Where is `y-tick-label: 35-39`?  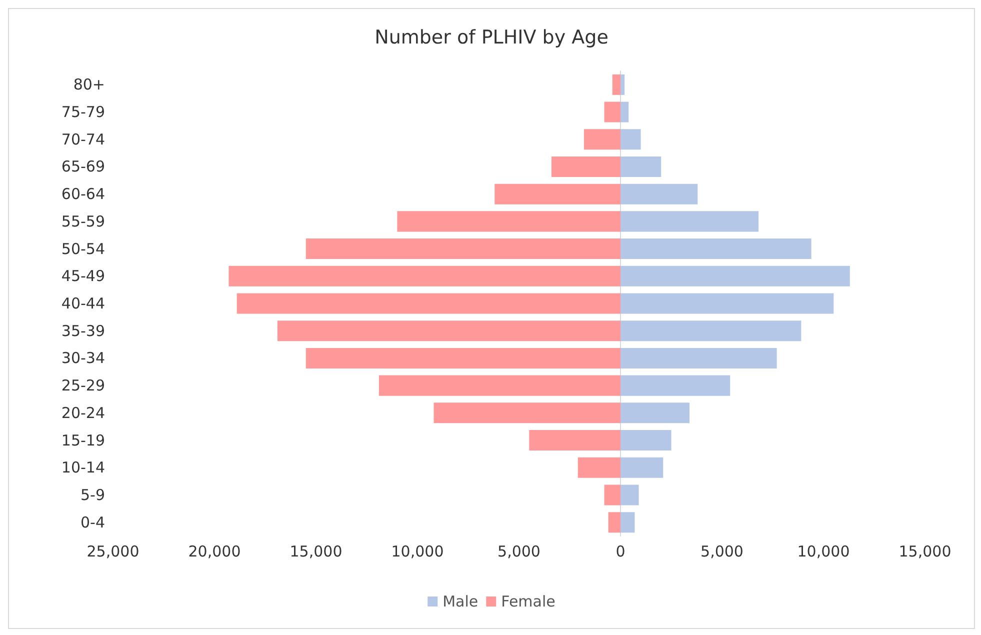
y-tick-label: 35-39 is located at coordinates (83, 331).